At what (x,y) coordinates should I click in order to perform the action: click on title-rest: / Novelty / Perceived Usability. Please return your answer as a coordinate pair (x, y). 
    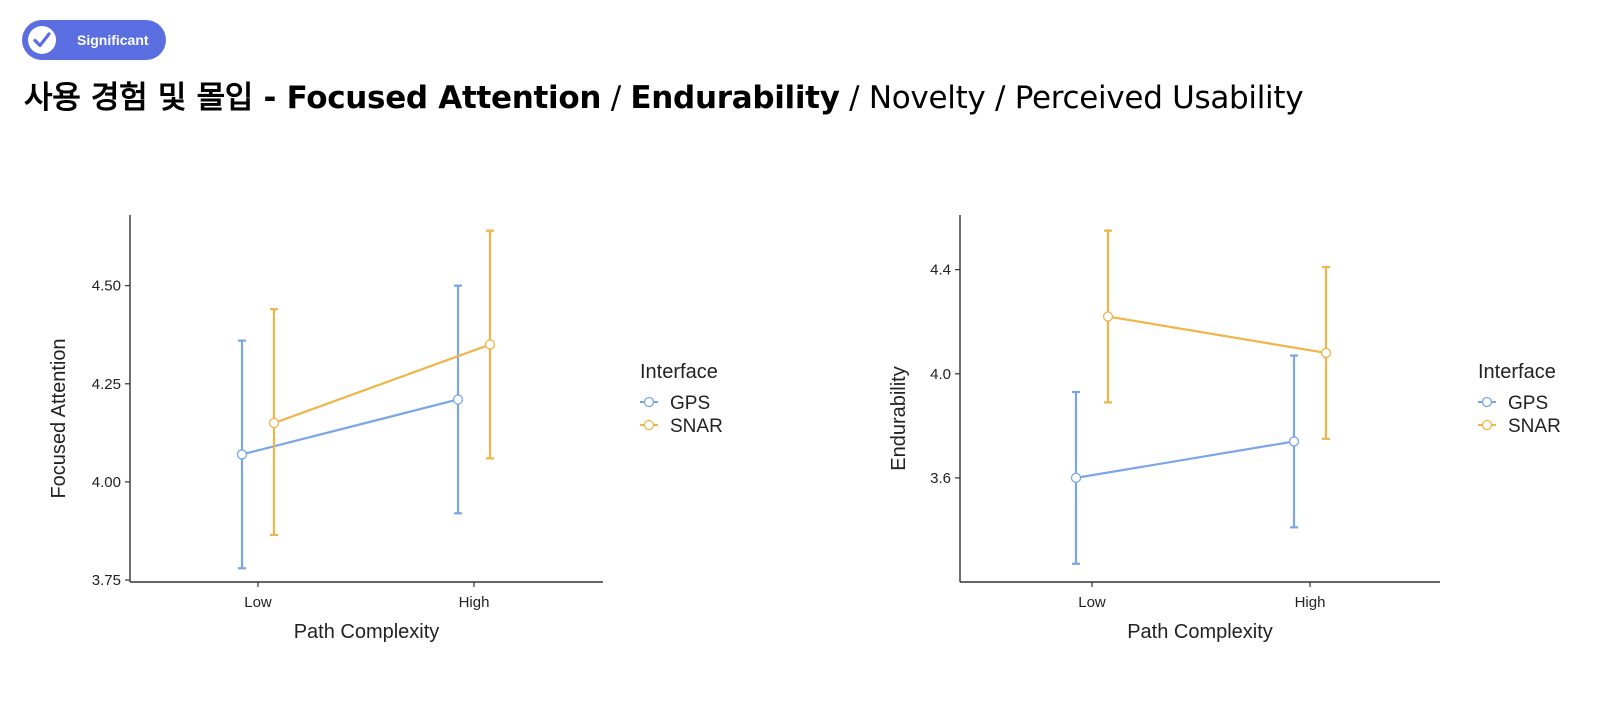
    Looking at the image, I should click on (1071, 98).